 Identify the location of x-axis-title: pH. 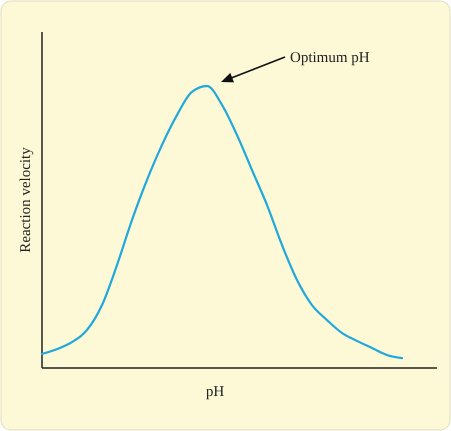
(215, 392).